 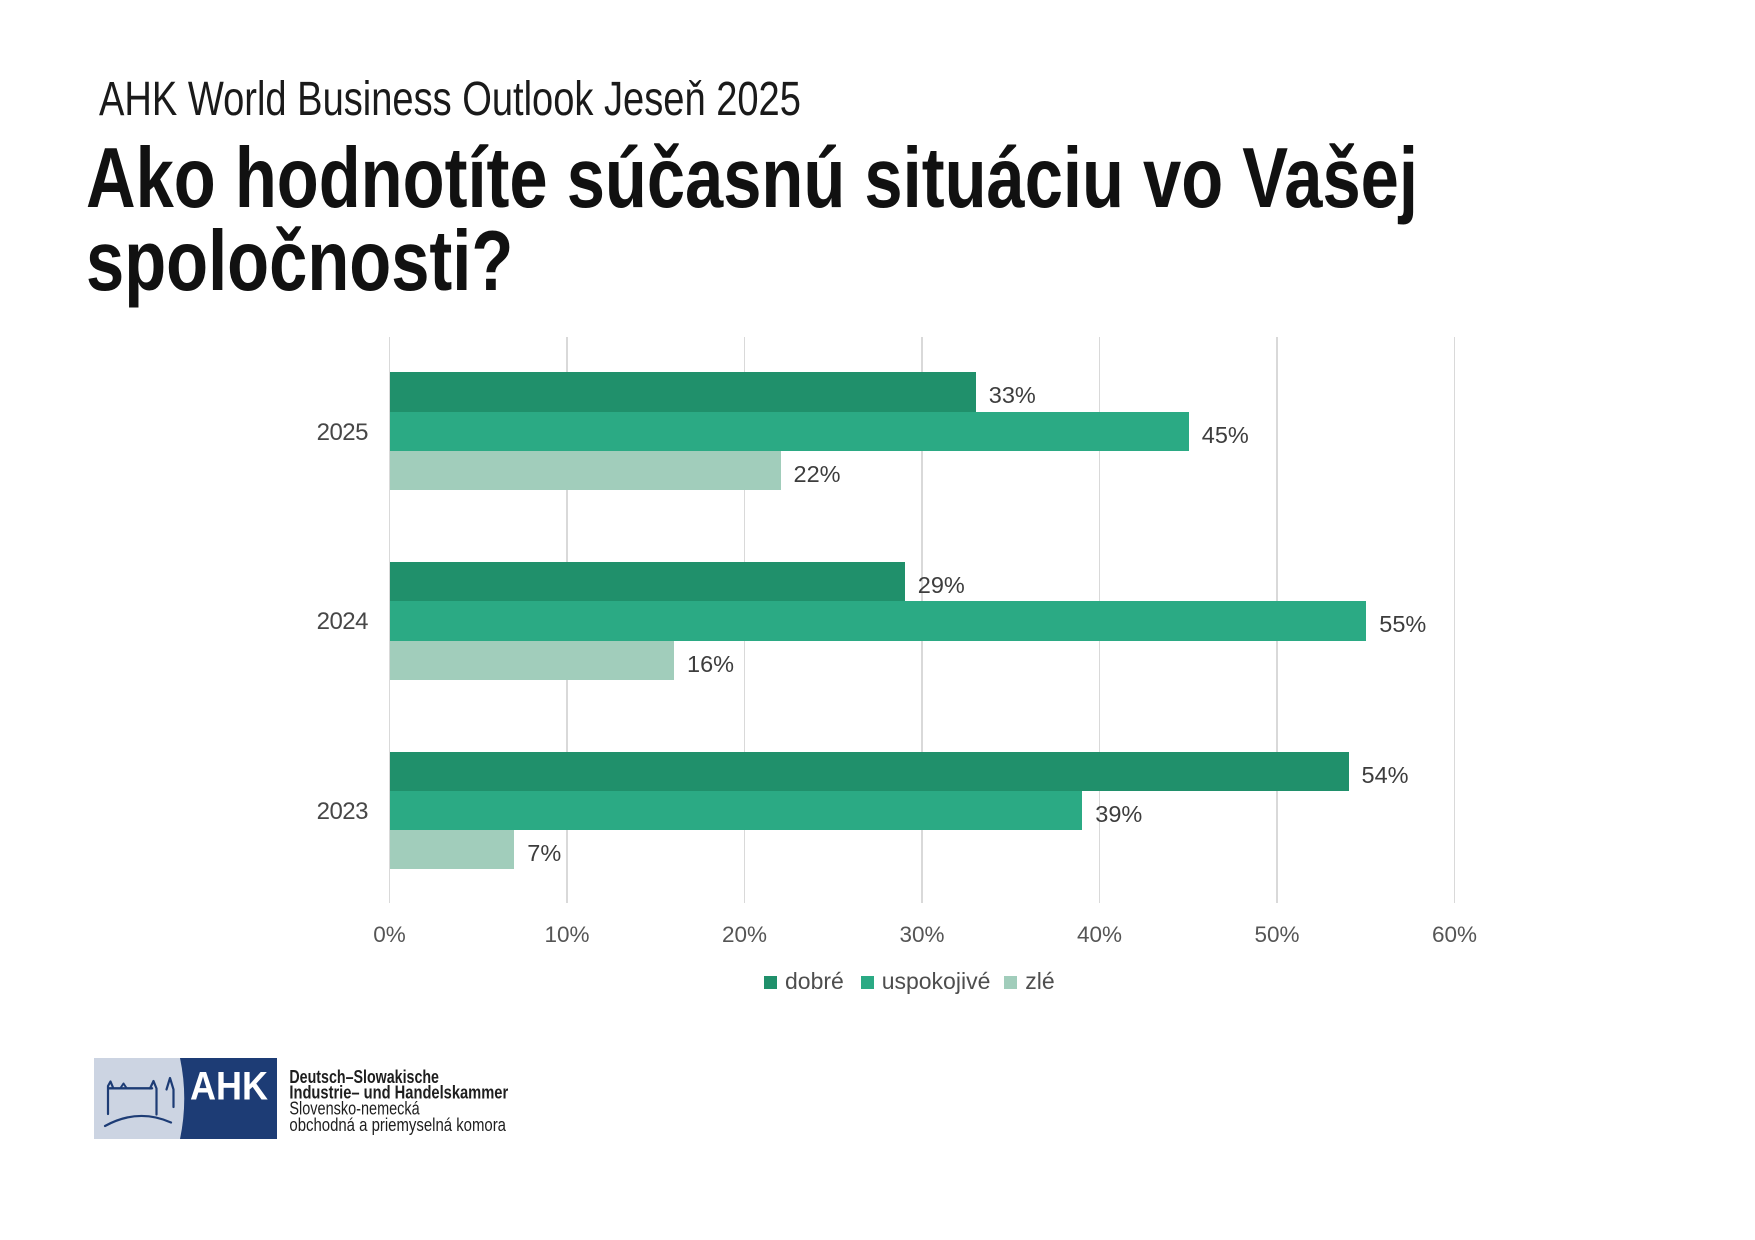 What do you see at coordinates (354, 1109) in the screenshot?
I see `svg-text: Slovensko-nemecká` at bounding box center [354, 1109].